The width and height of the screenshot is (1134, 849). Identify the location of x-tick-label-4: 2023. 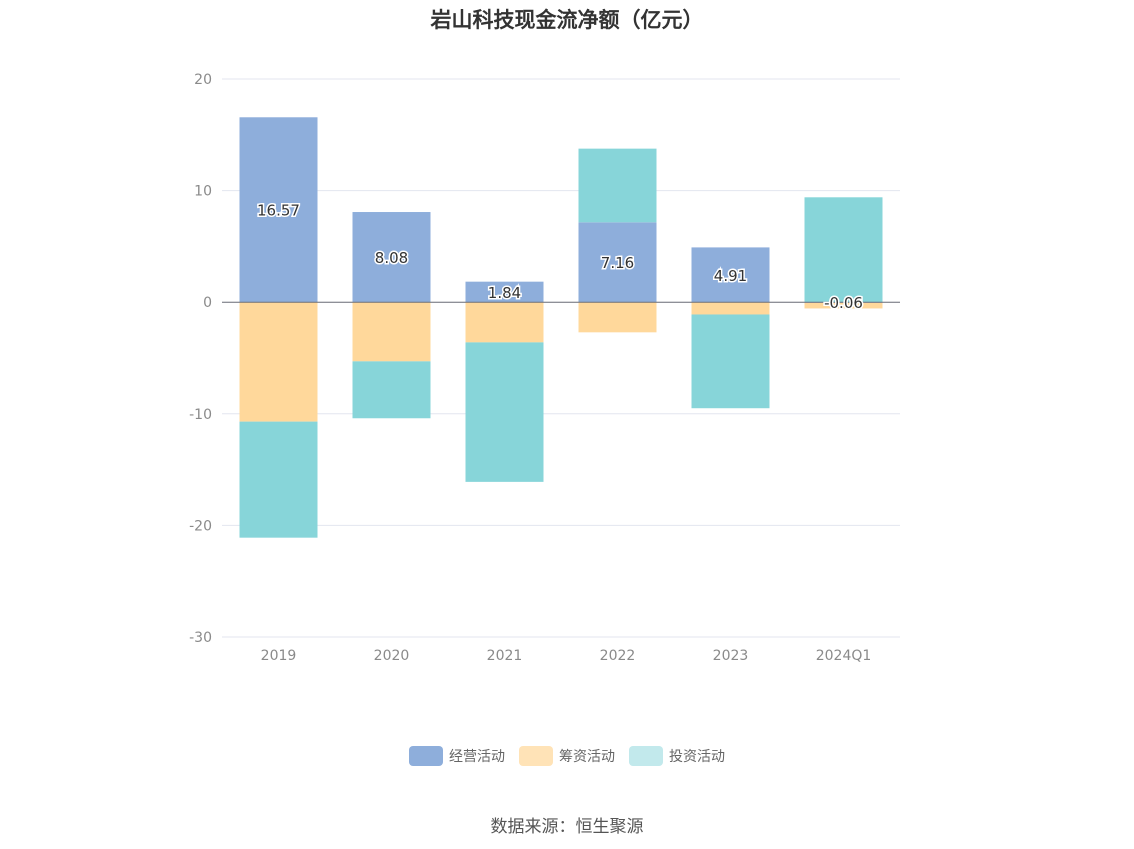
(731, 656).